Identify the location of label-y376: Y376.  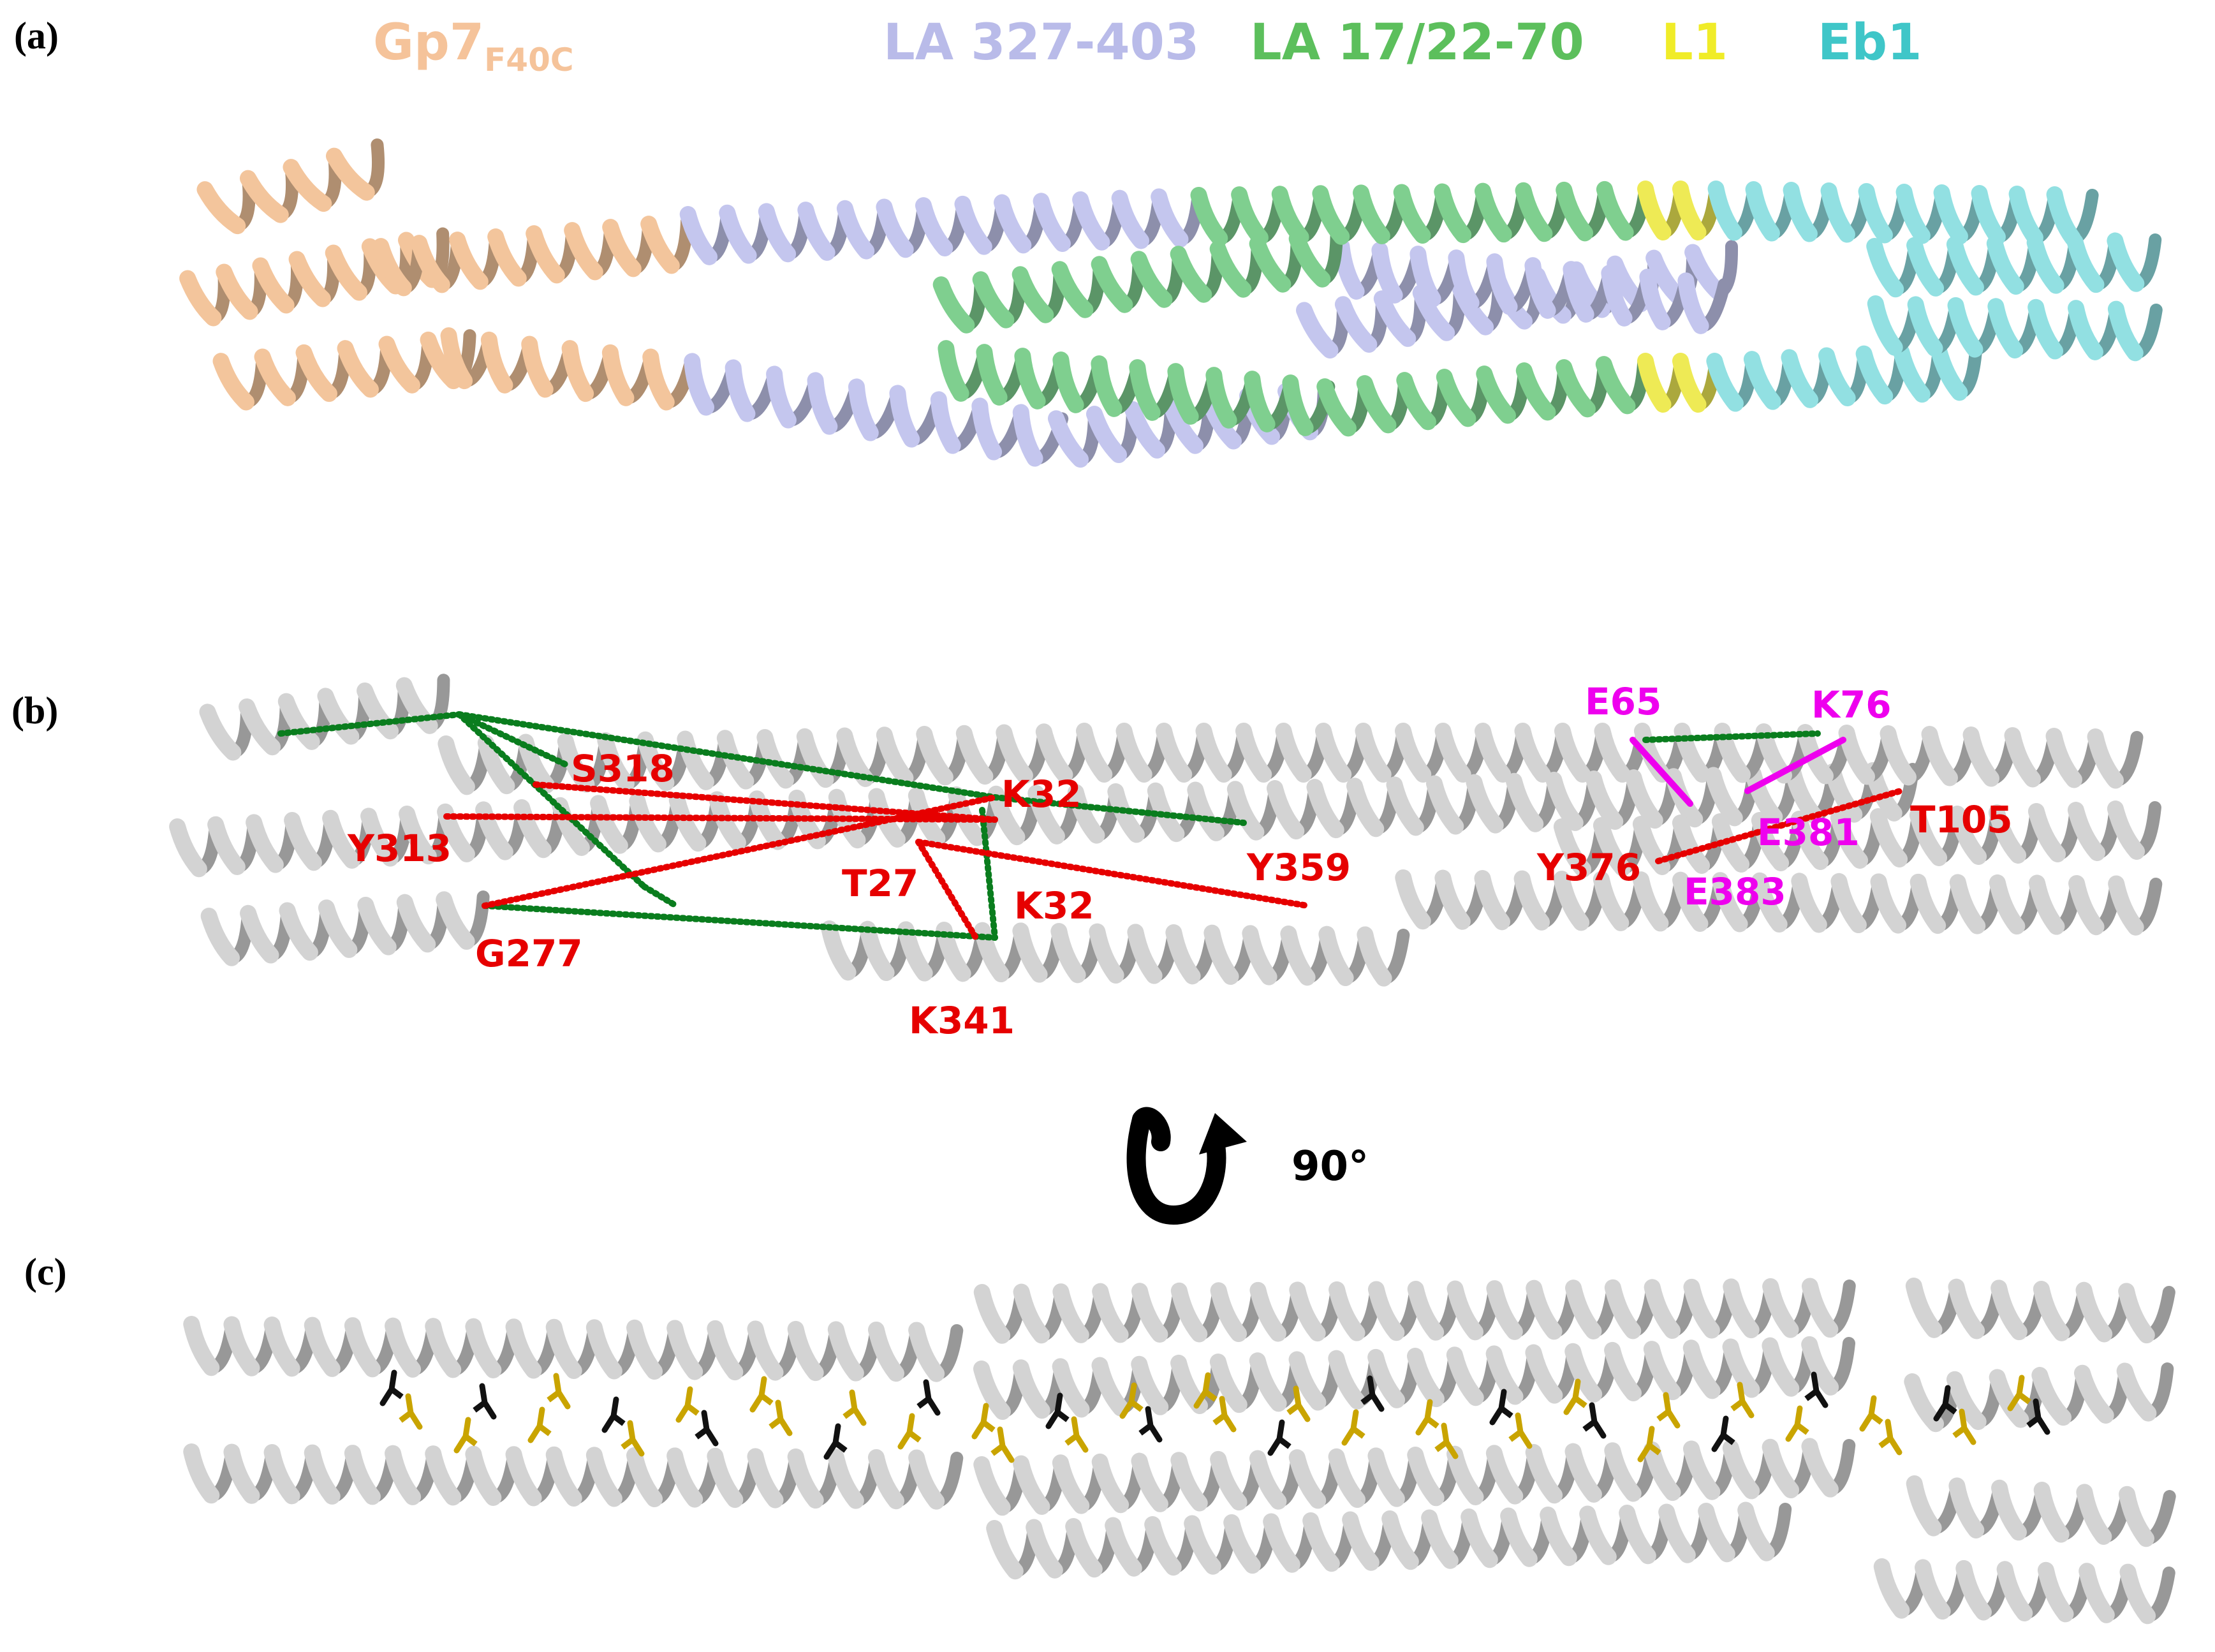
(1589, 867).